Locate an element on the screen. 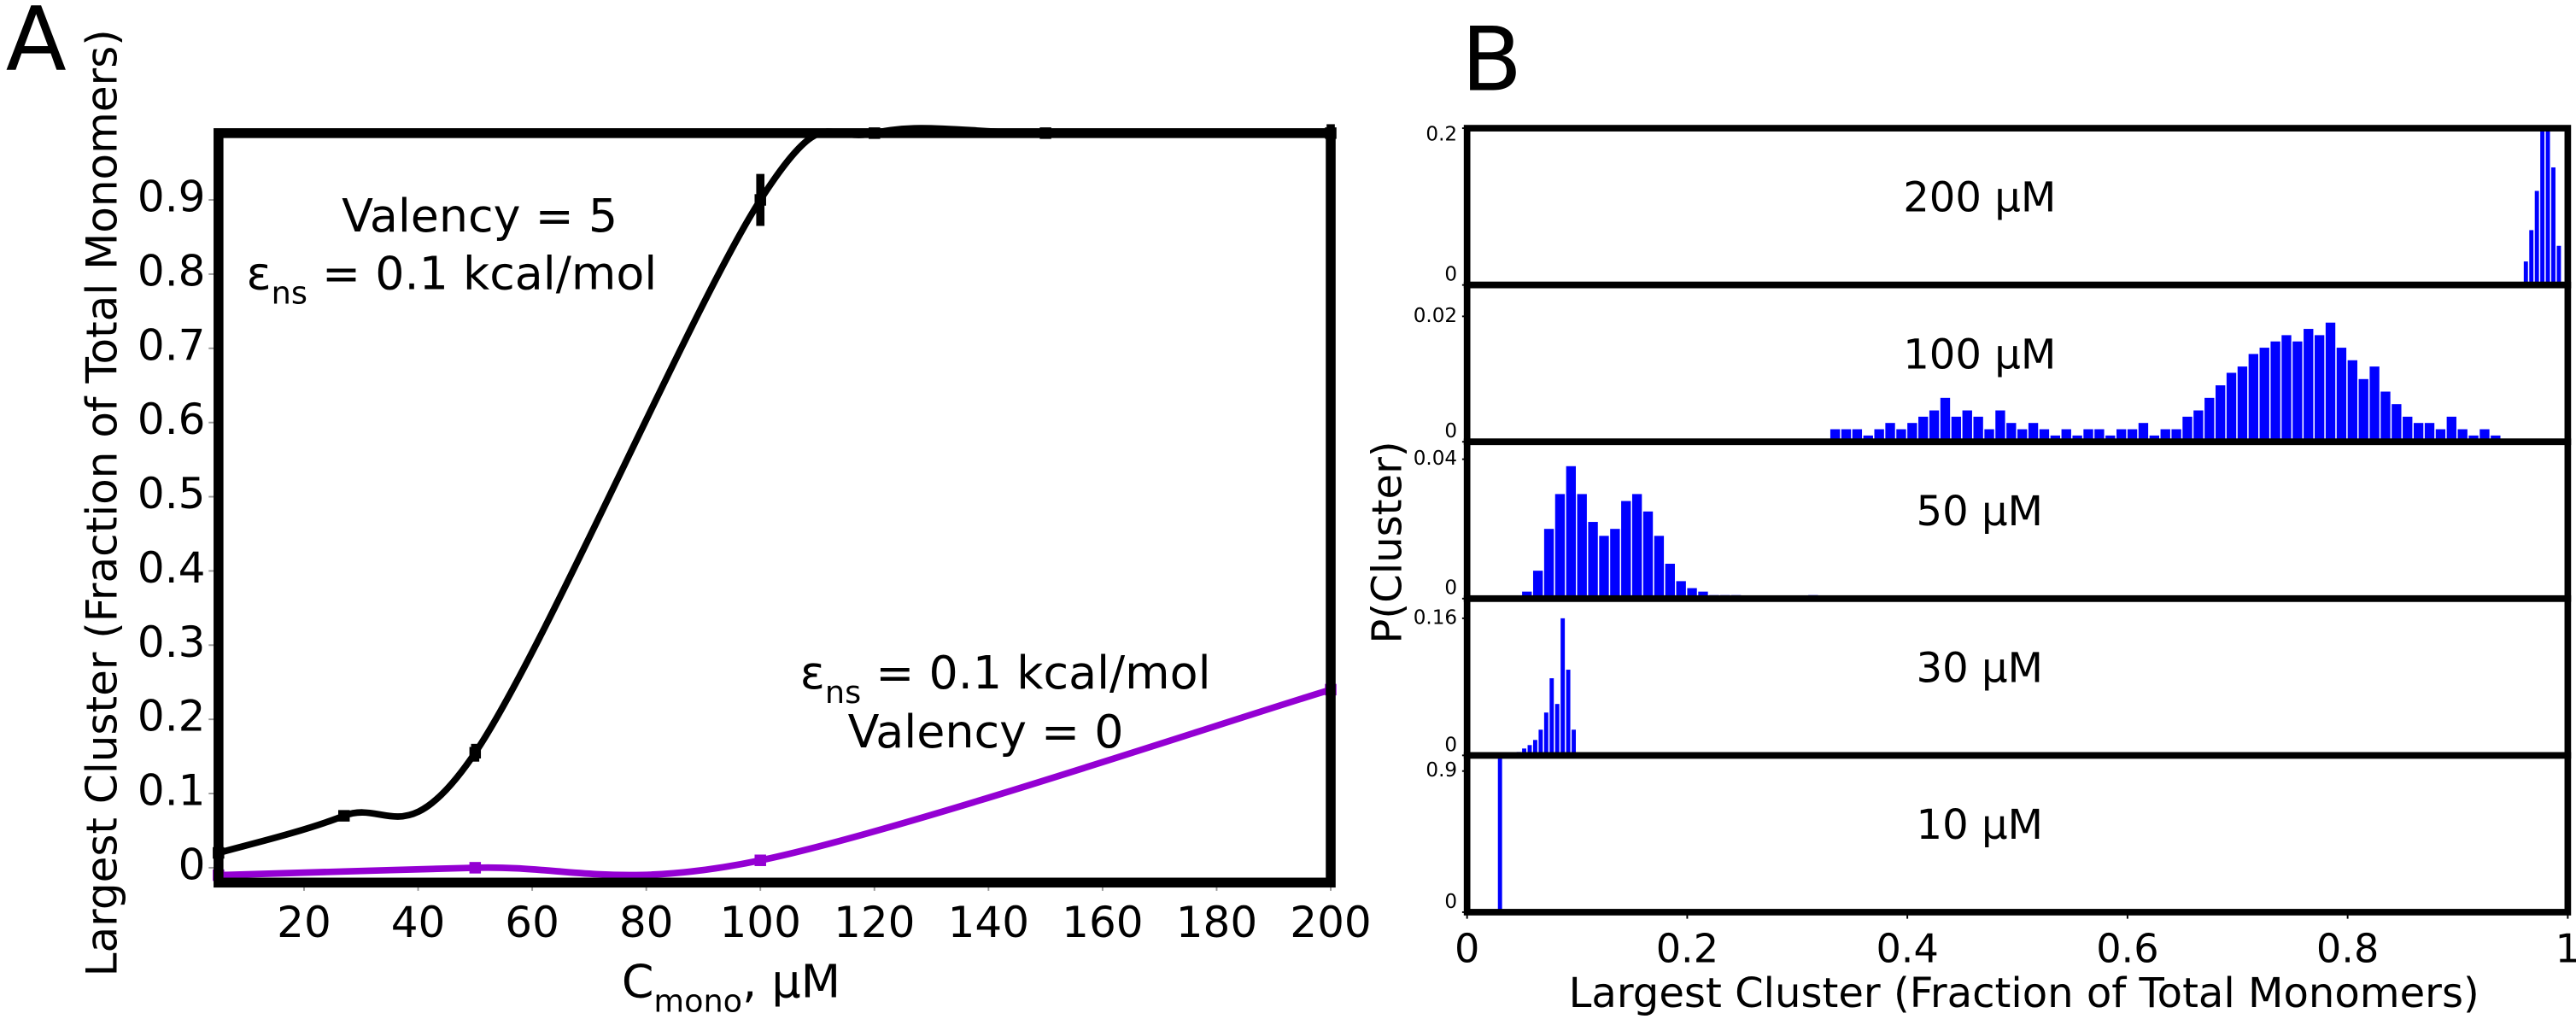 This screenshot has height=1019, width=2576. panel-title: 10 μM is located at coordinates (1980, 825).